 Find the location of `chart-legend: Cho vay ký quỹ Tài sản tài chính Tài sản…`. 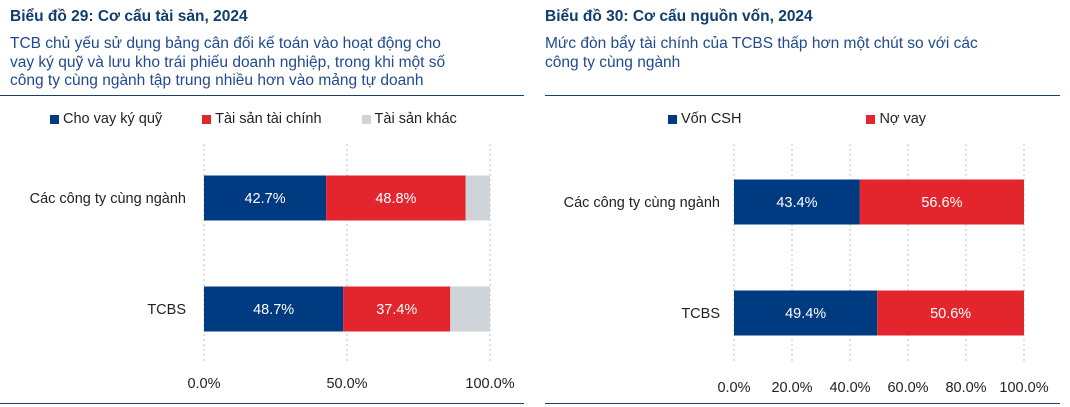

chart-legend: Cho vay ký quỹ Tài sản tài chính Tài sản… is located at coordinates (253, 119).